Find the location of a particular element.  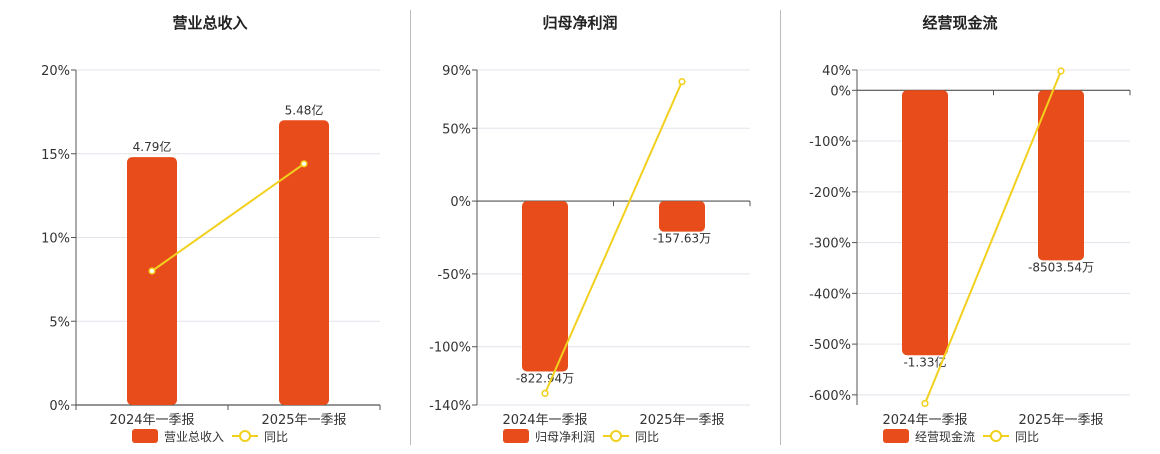

y-tick-label: -200% is located at coordinates (830, 193).